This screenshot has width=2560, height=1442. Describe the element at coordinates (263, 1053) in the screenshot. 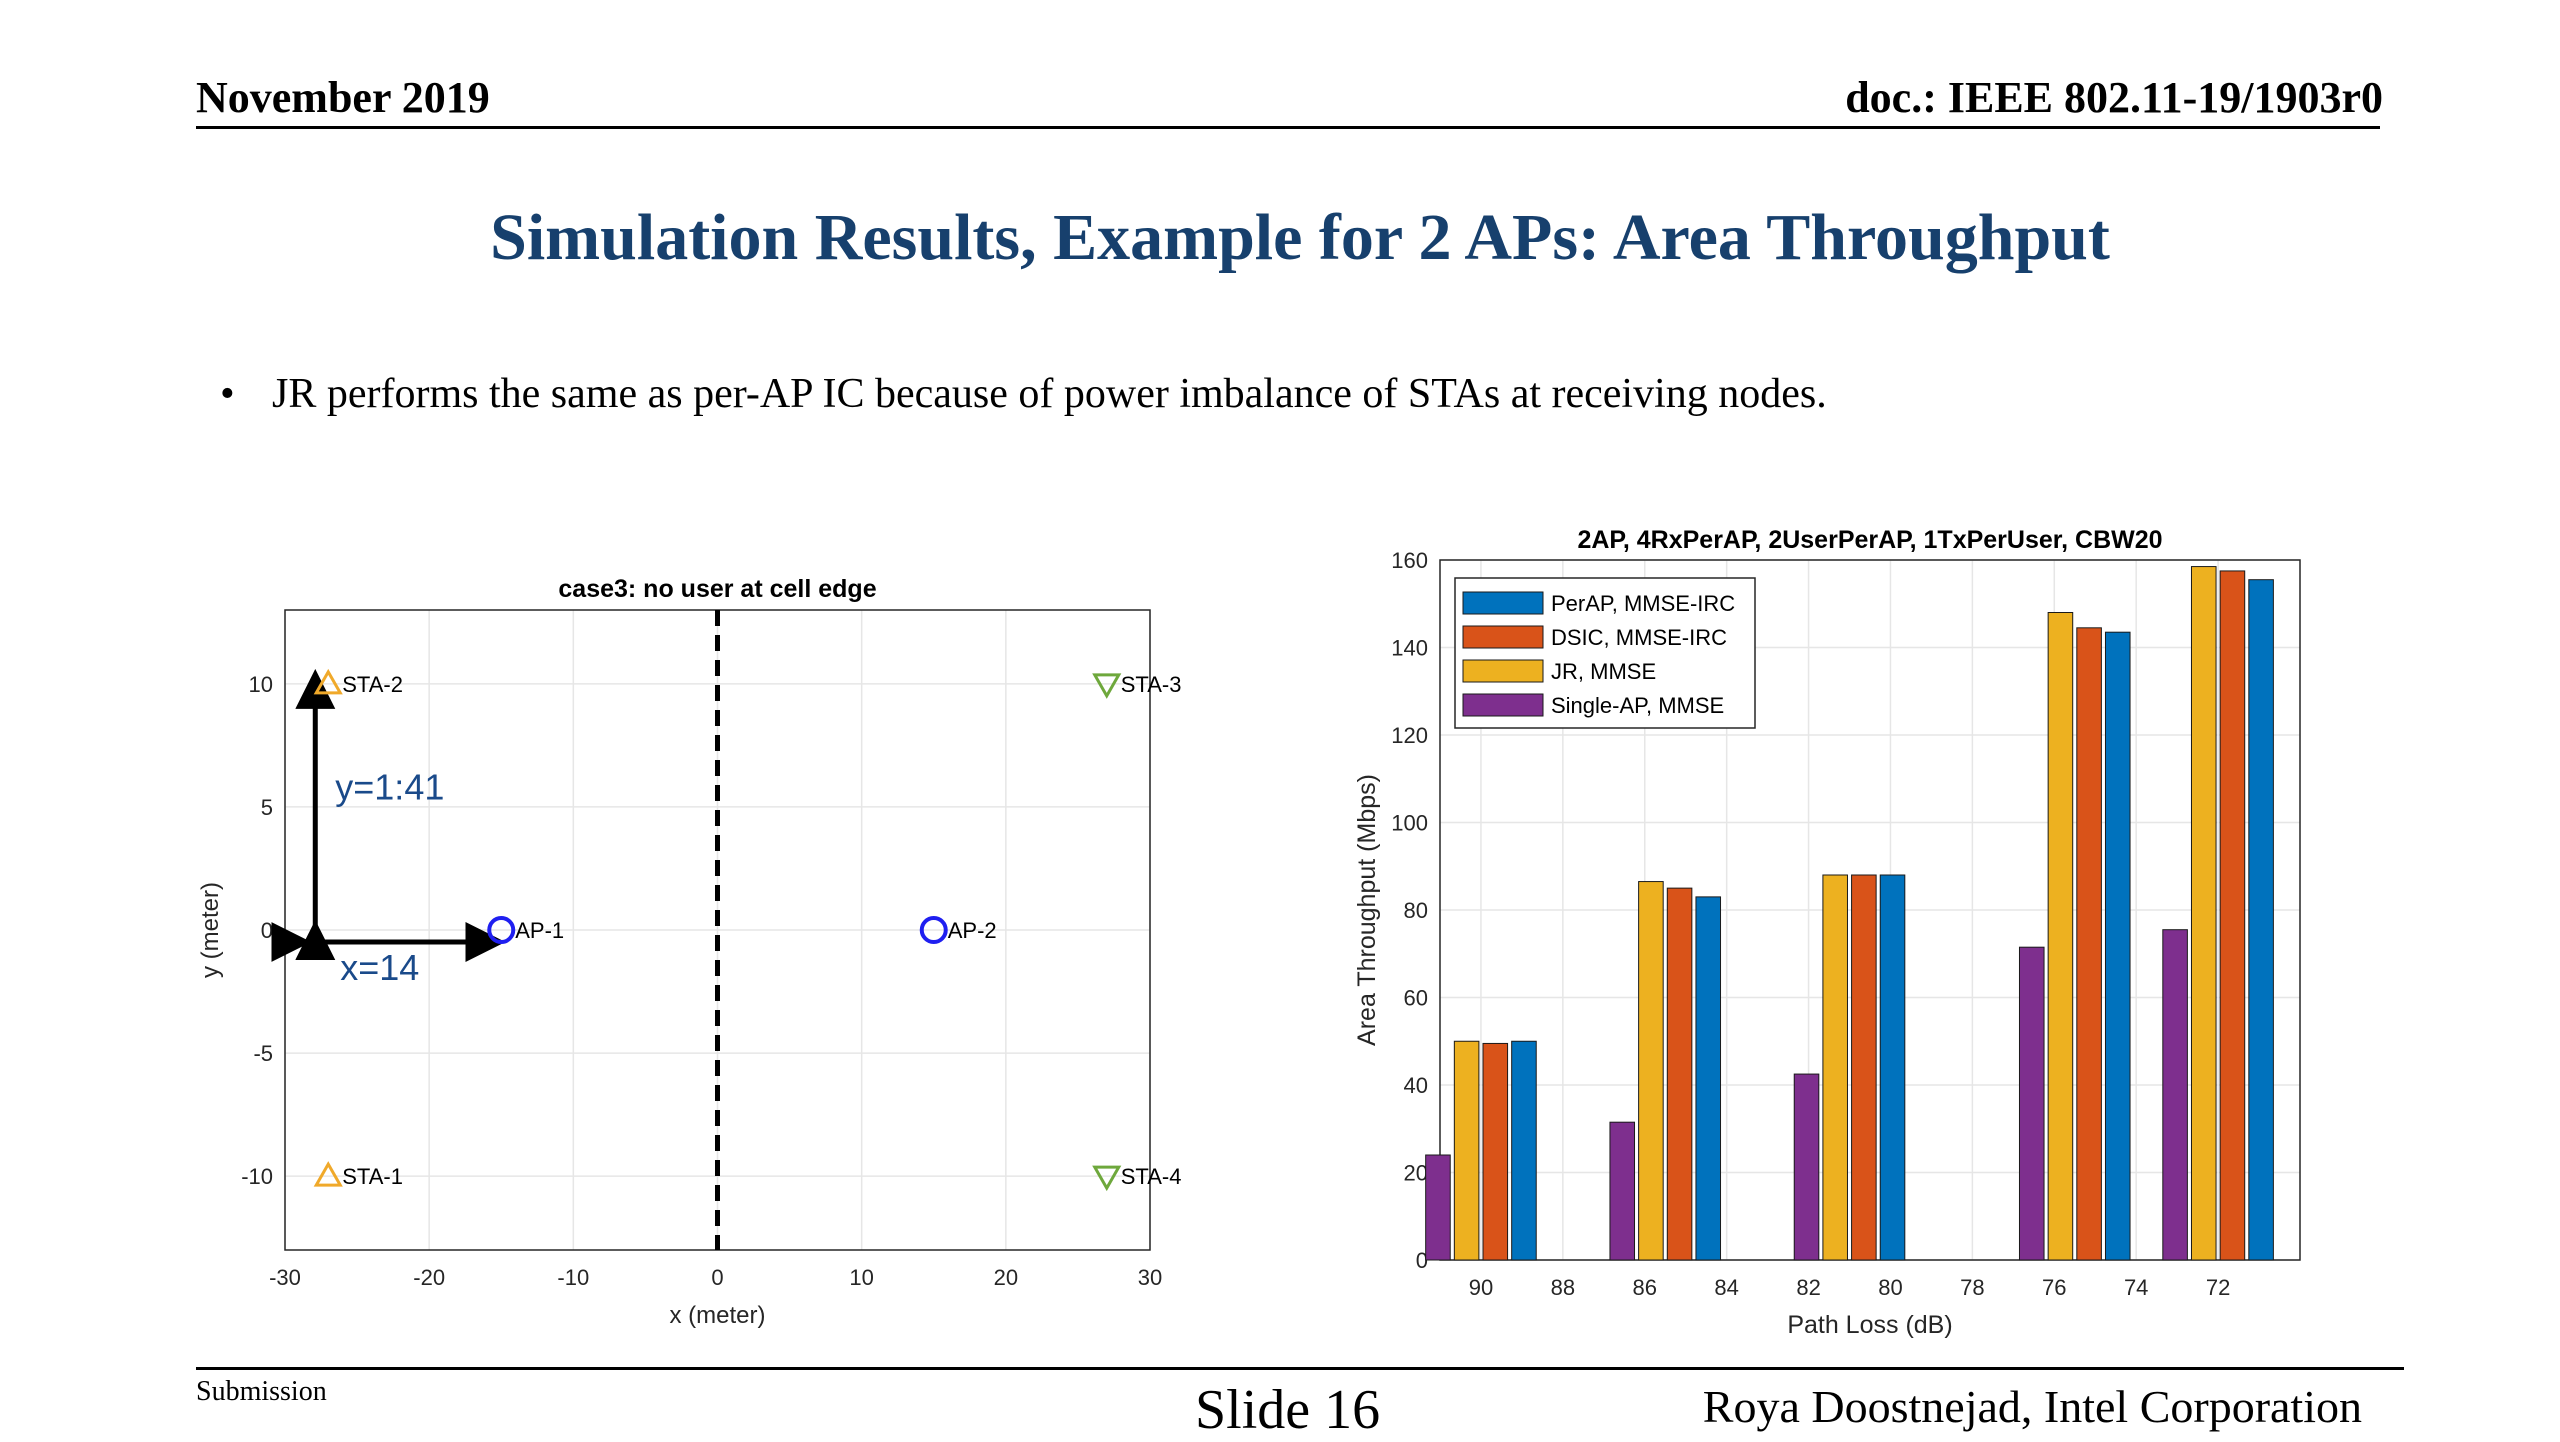

I see `y-tick-label: -5` at that location.